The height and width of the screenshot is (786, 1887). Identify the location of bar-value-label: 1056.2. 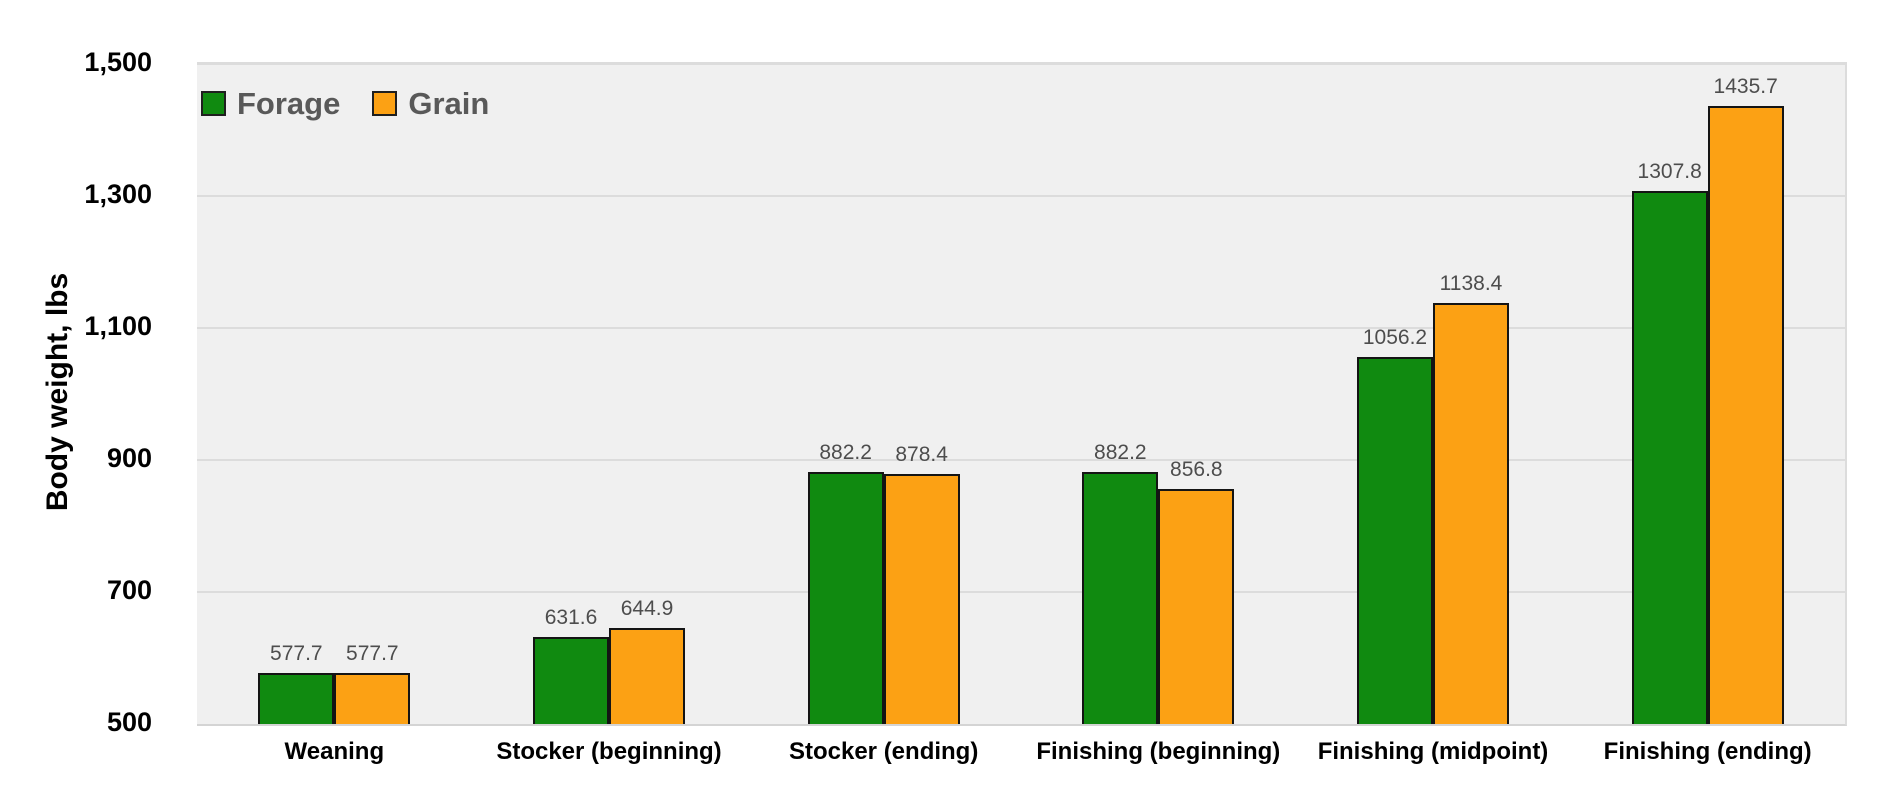
(1395, 337).